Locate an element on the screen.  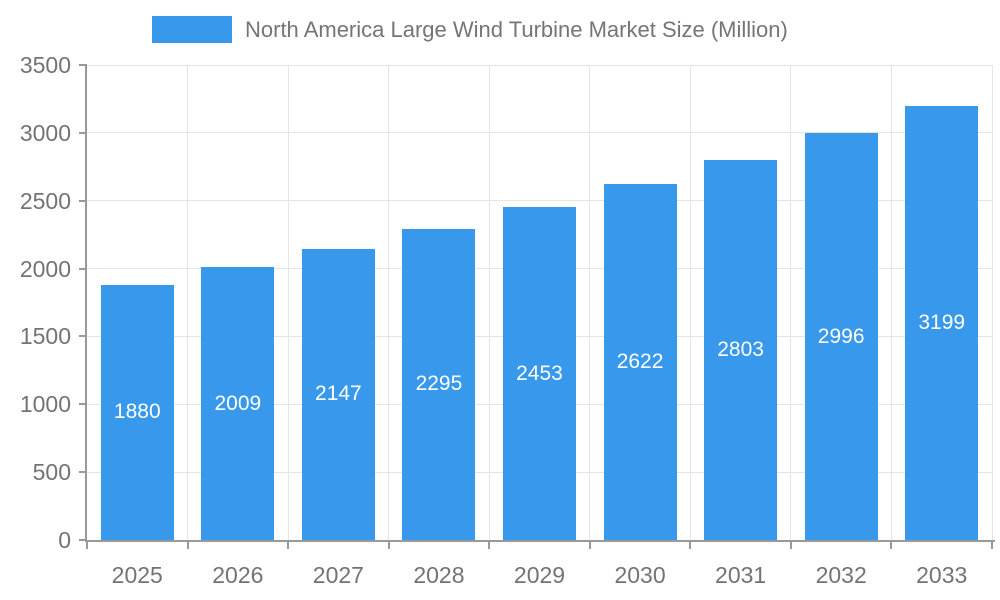
y-tick-label-2500: 2500 is located at coordinates (45, 200).